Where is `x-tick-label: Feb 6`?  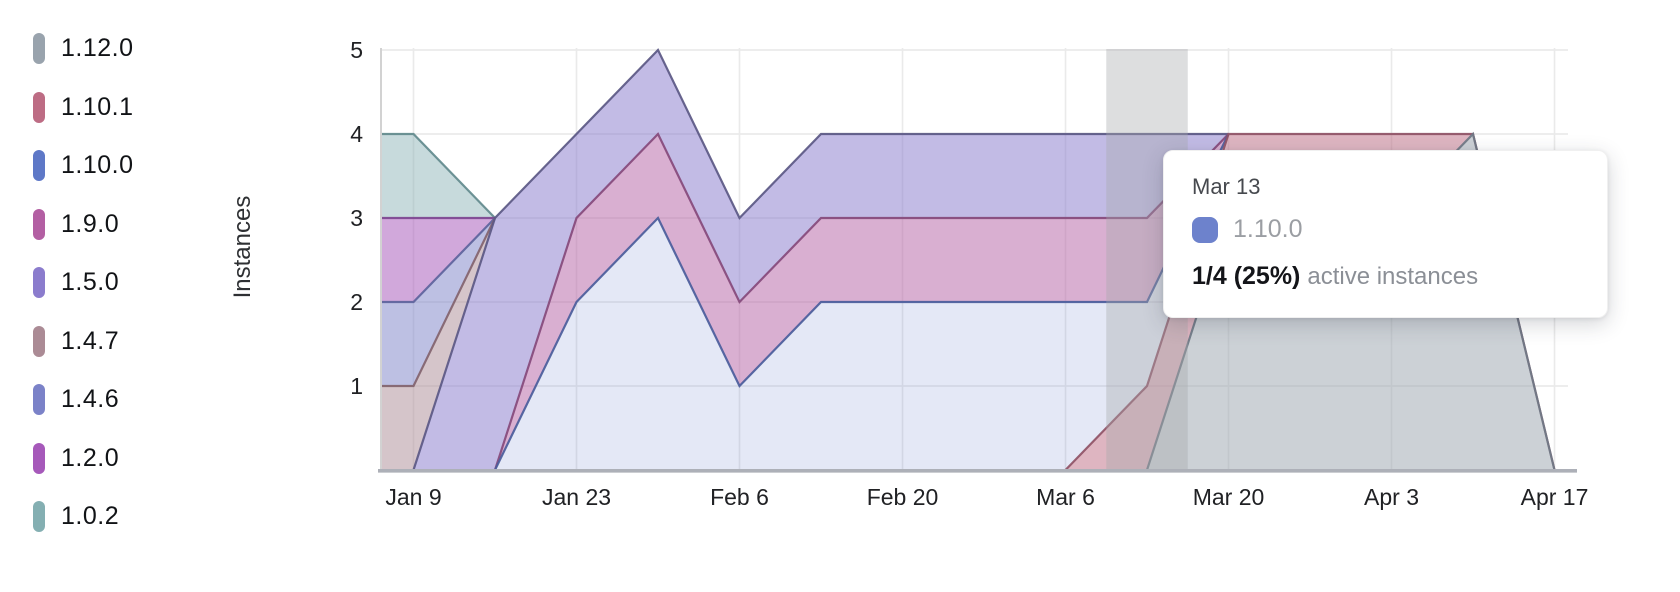 x-tick-label: Feb 6 is located at coordinates (739, 497).